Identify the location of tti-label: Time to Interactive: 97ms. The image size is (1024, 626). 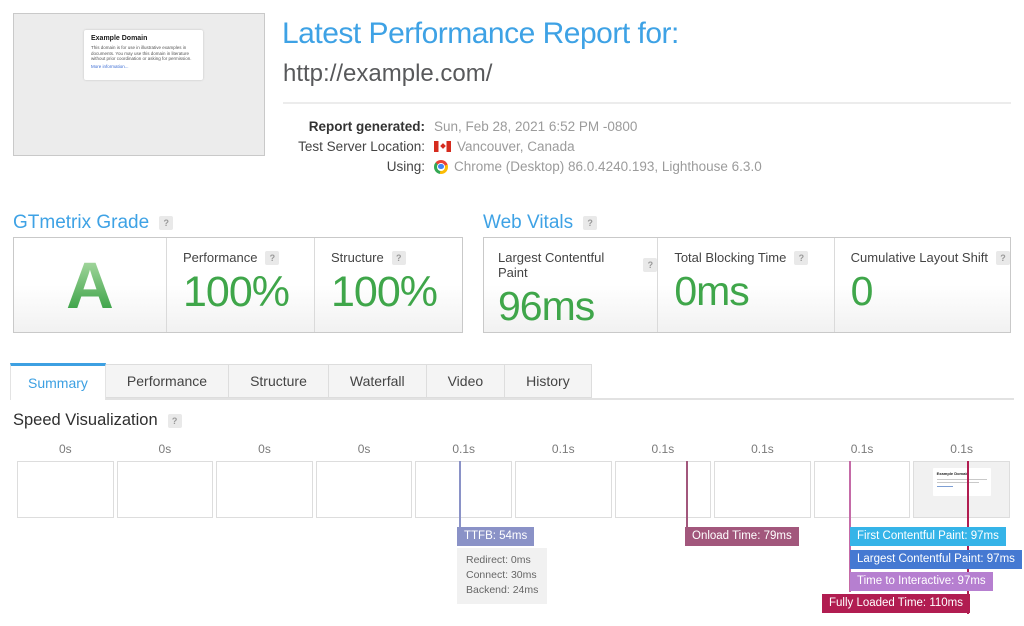
(921, 581).